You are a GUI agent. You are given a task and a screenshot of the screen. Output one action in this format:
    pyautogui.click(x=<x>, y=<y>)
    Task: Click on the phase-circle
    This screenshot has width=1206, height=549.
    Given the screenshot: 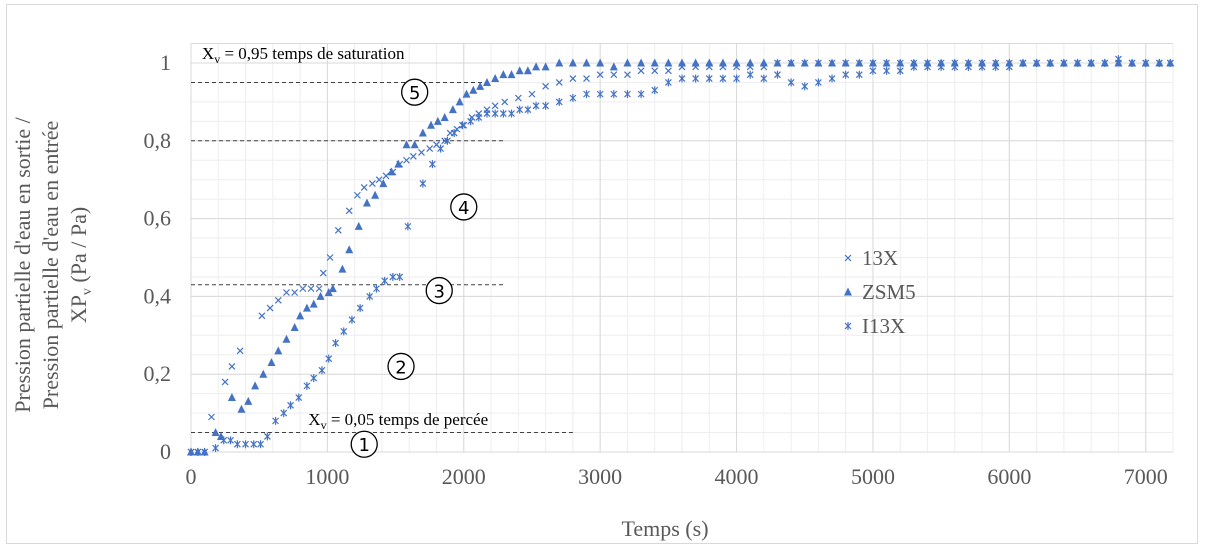 What is the action you would take?
    pyautogui.click(x=401, y=366)
    